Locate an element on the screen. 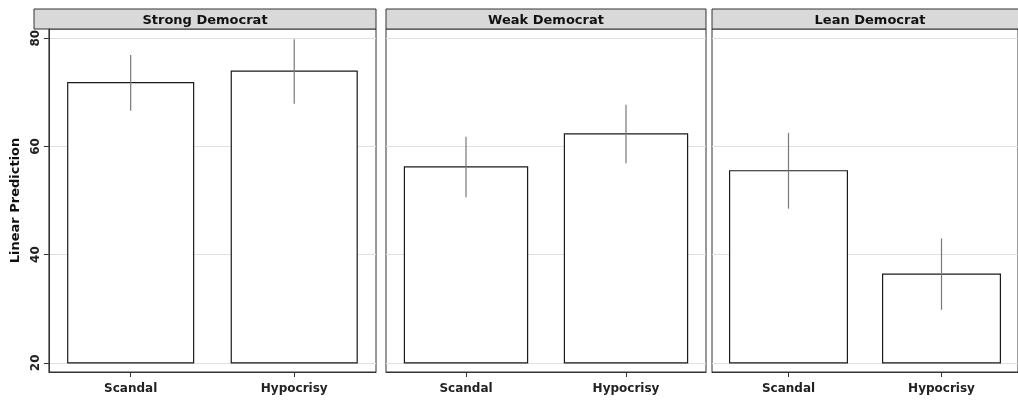  chart-title: Lean Democrat is located at coordinates (870, 19).